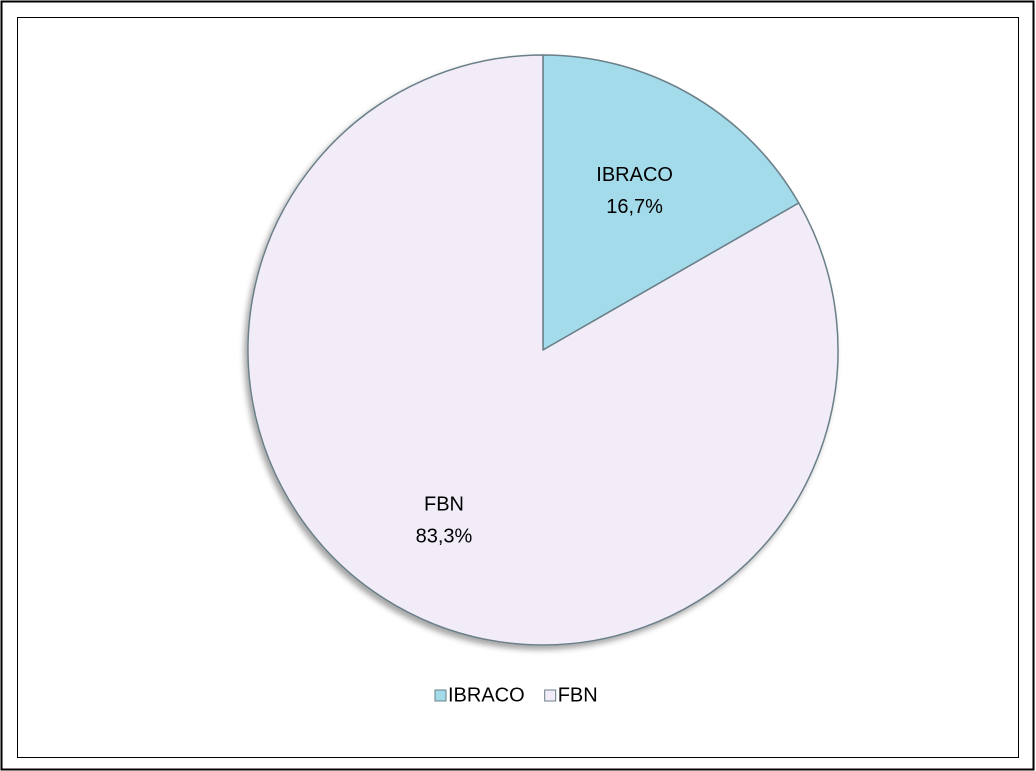 Image resolution: width=1036 pixels, height=771 pixels. I want to click on data-label-value: 16,7%, so click(634, 207).